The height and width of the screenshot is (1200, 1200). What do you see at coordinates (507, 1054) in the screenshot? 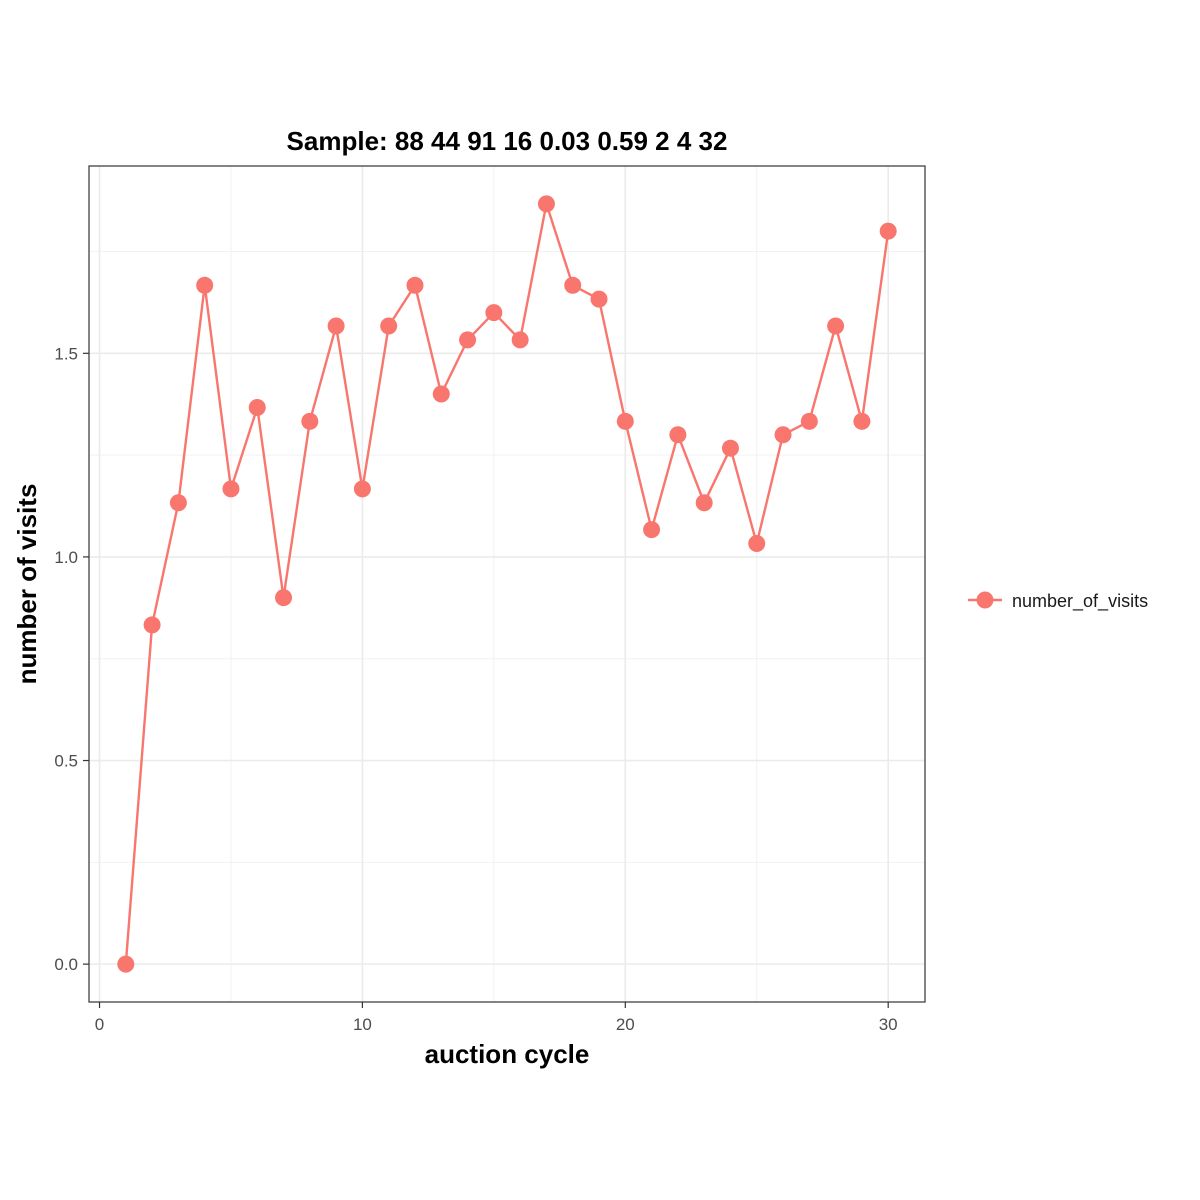
I see `x-axis-title: auction cycle` at bounding box center [507, 1054].